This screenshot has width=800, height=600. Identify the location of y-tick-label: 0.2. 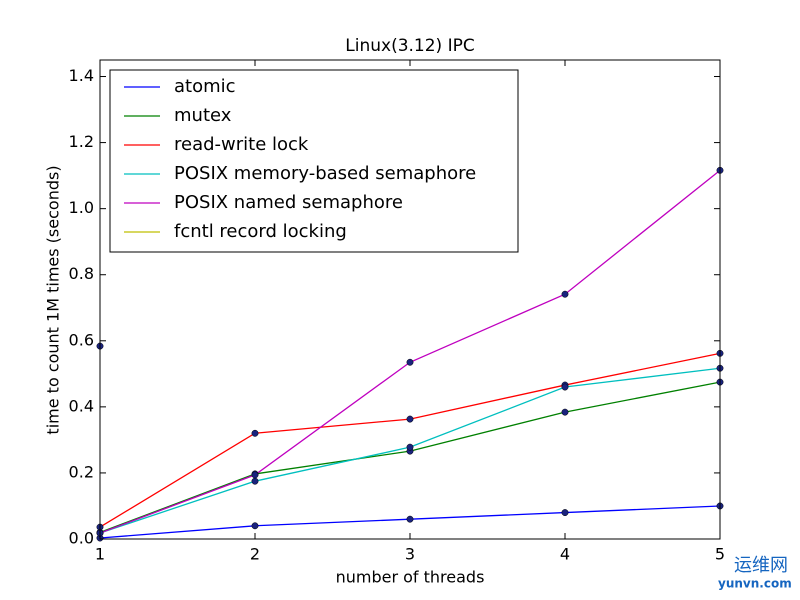
(81, 471).